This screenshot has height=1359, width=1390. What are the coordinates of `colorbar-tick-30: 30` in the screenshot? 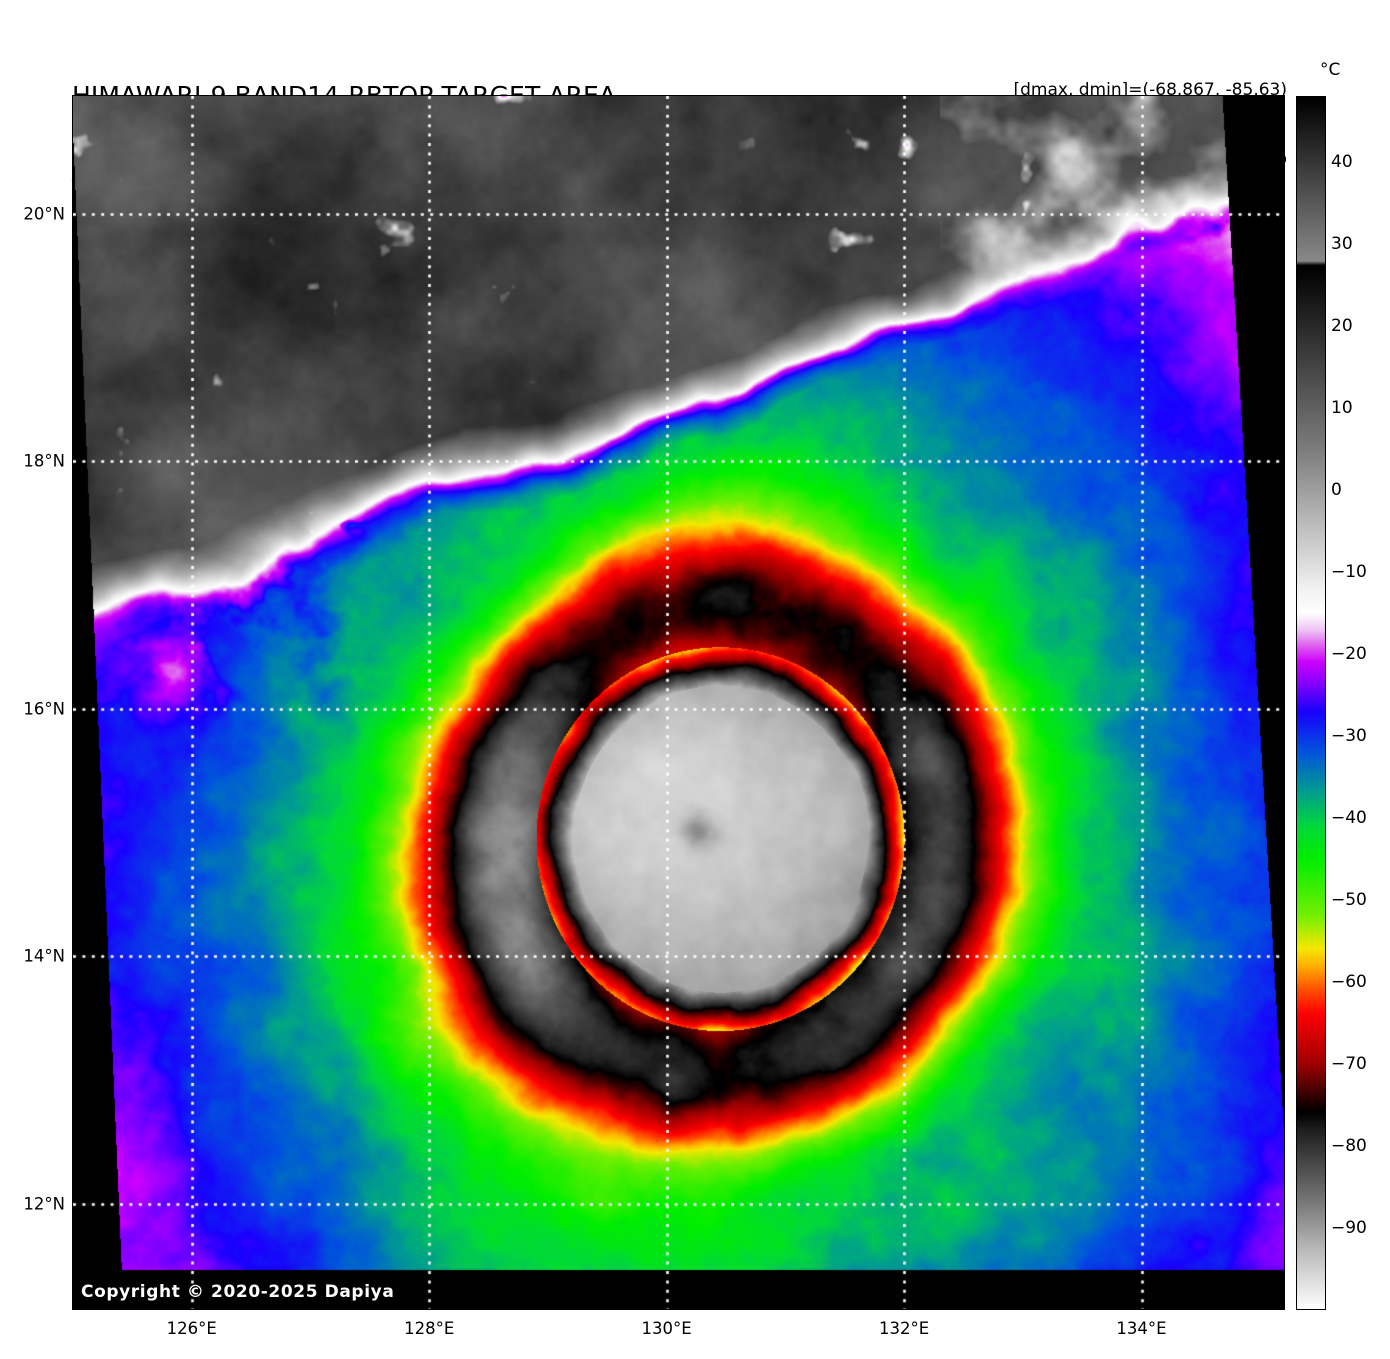 It's located at (1342, 243).